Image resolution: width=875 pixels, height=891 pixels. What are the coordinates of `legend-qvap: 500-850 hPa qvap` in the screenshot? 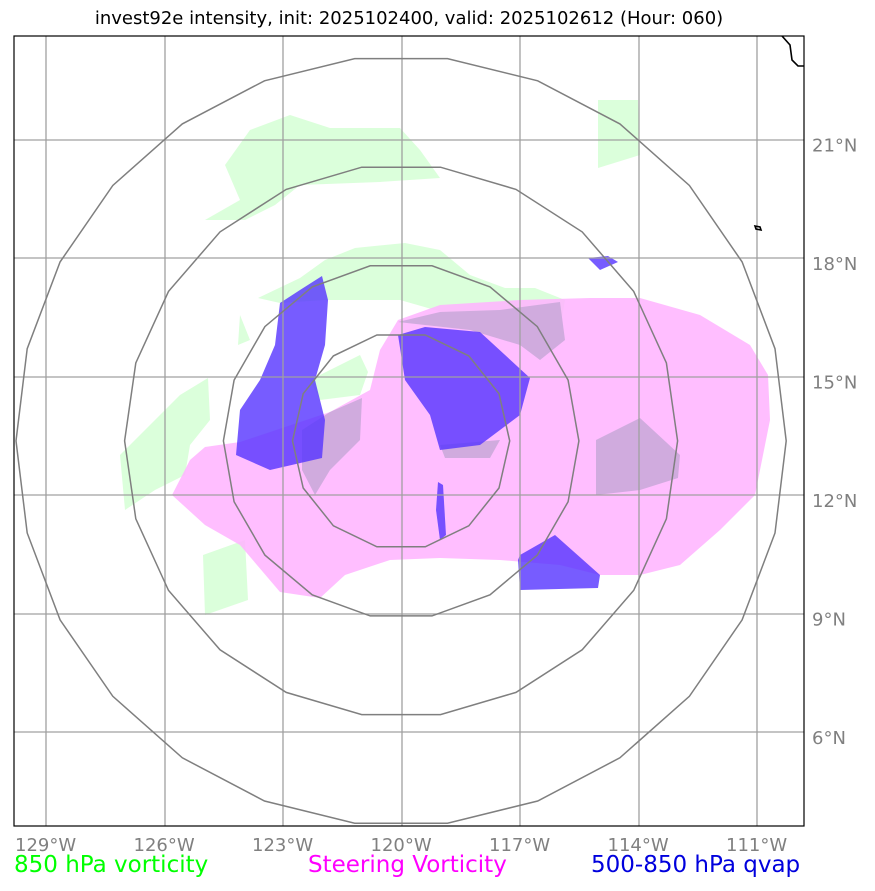 It's located at (696, 865).